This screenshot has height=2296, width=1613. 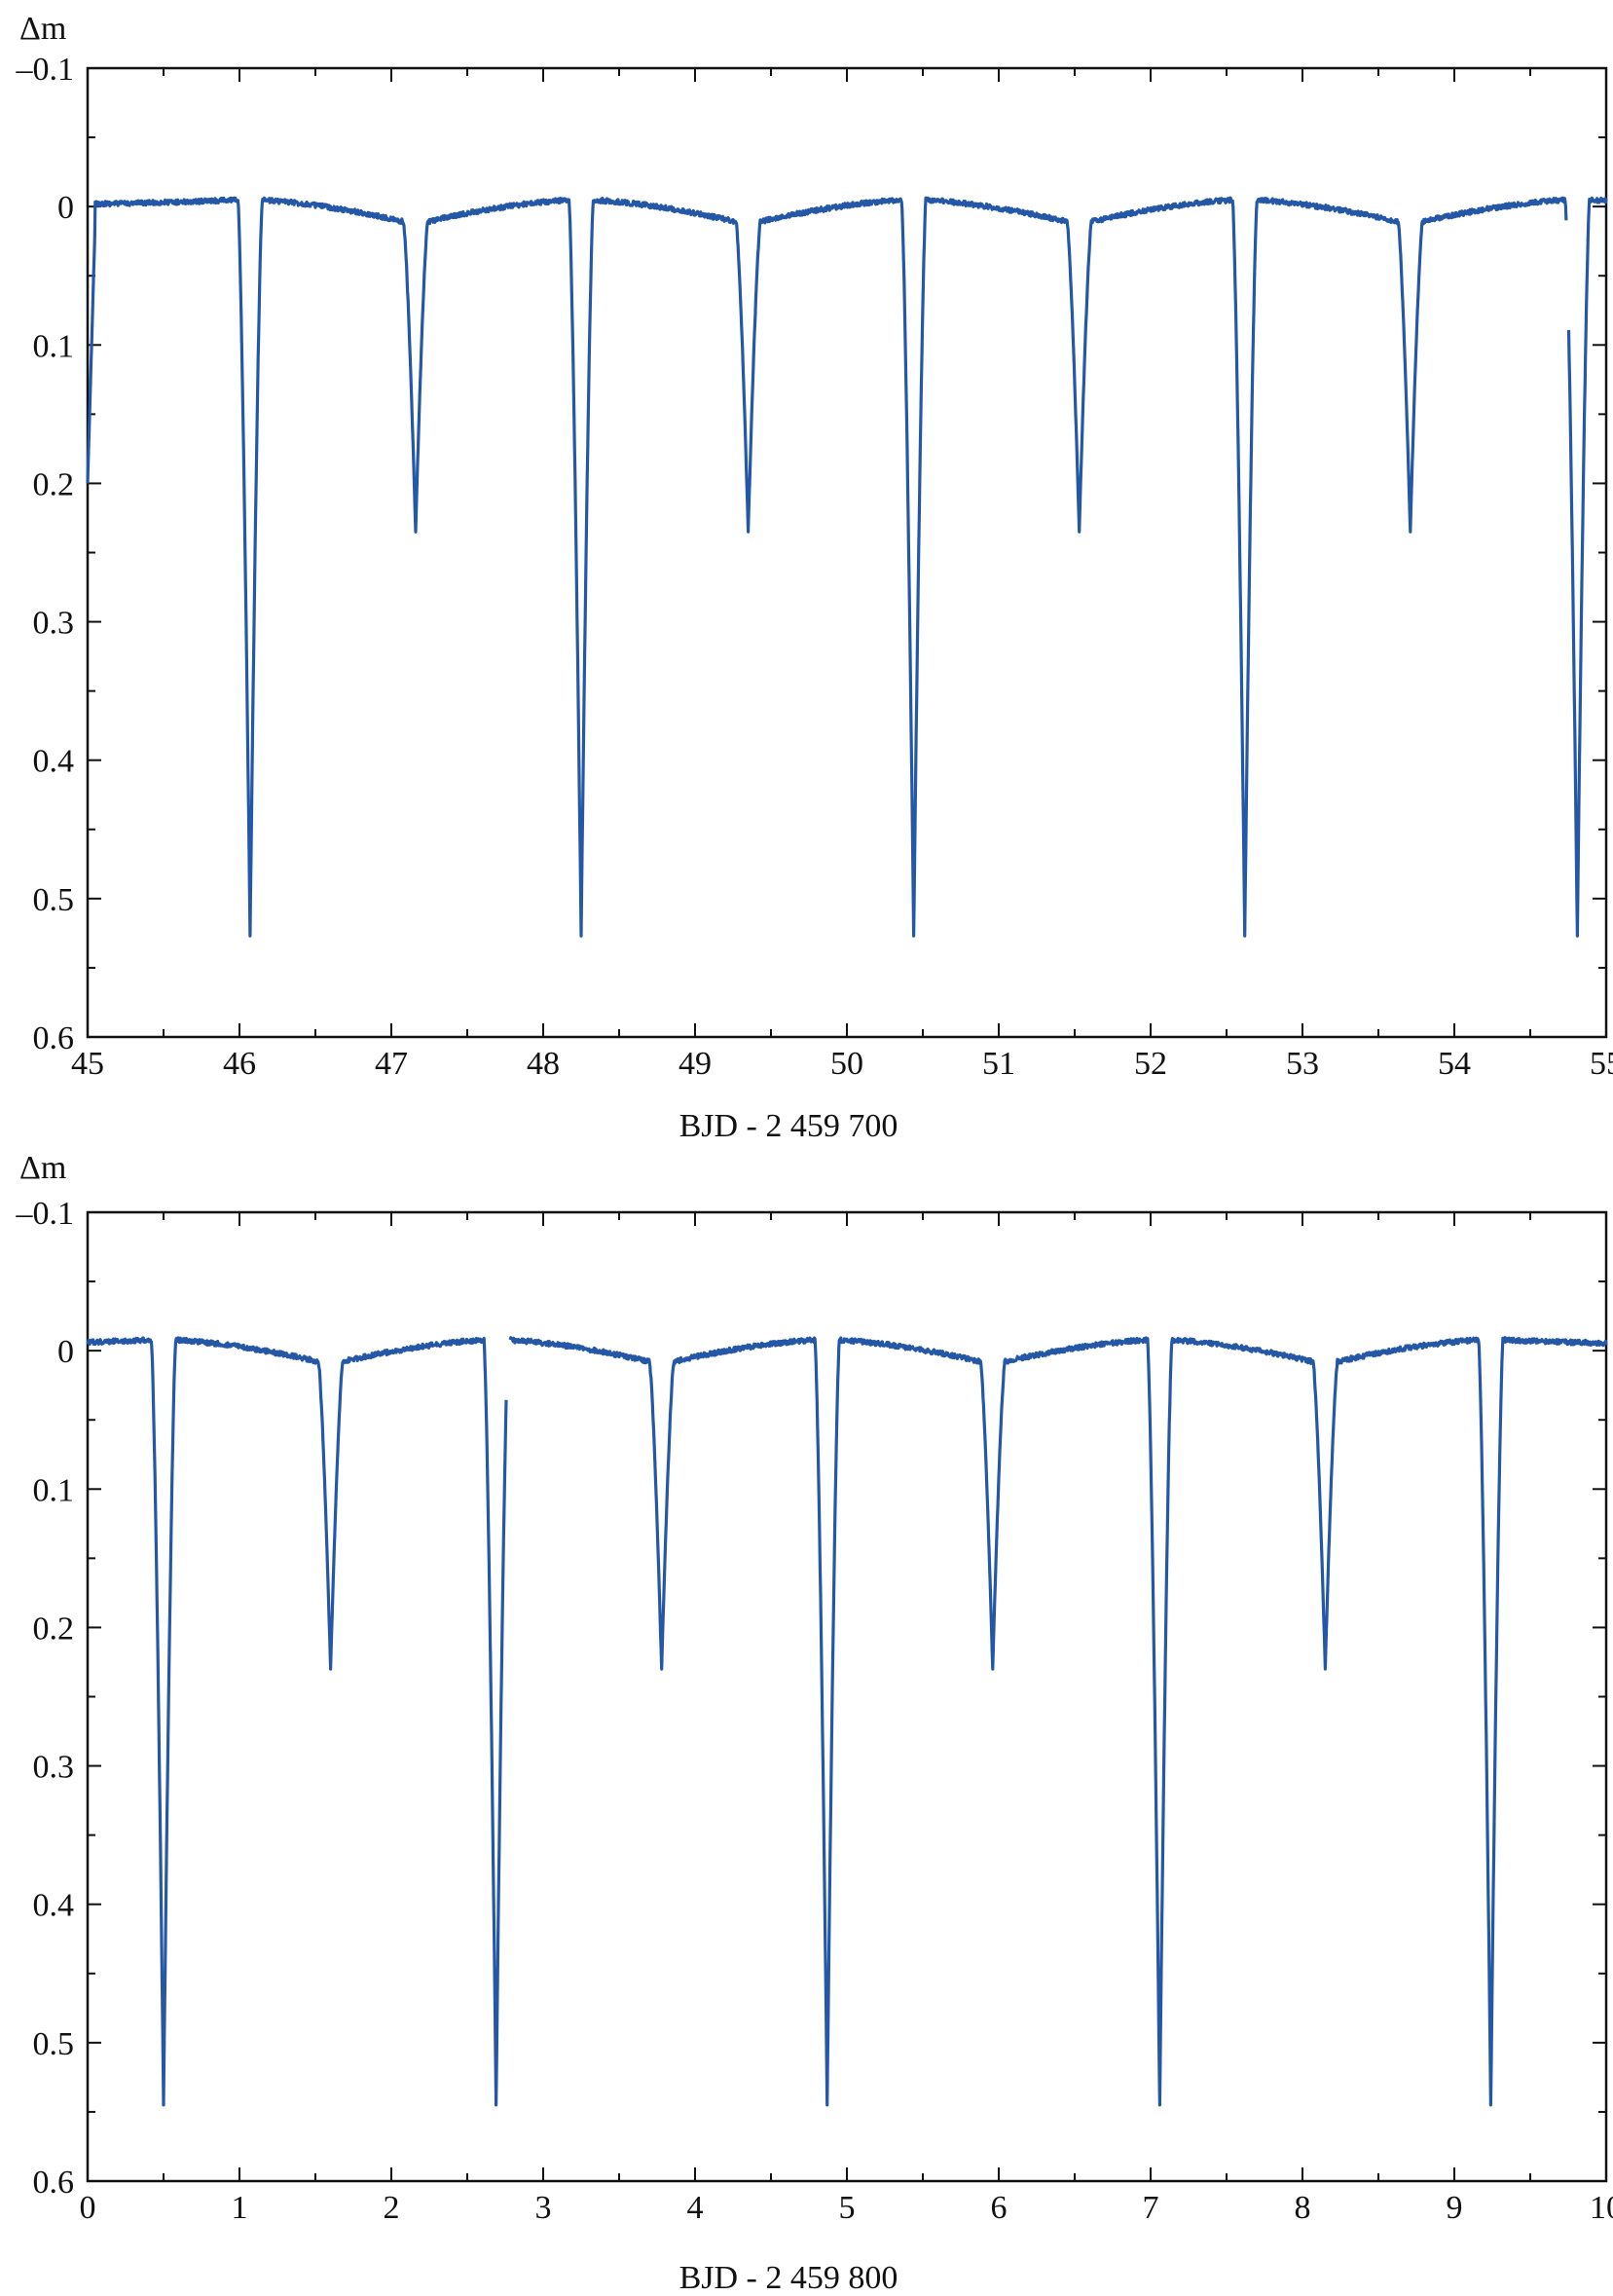 I want to click on x-tick-label: 45, so click(x=87, y=1064).